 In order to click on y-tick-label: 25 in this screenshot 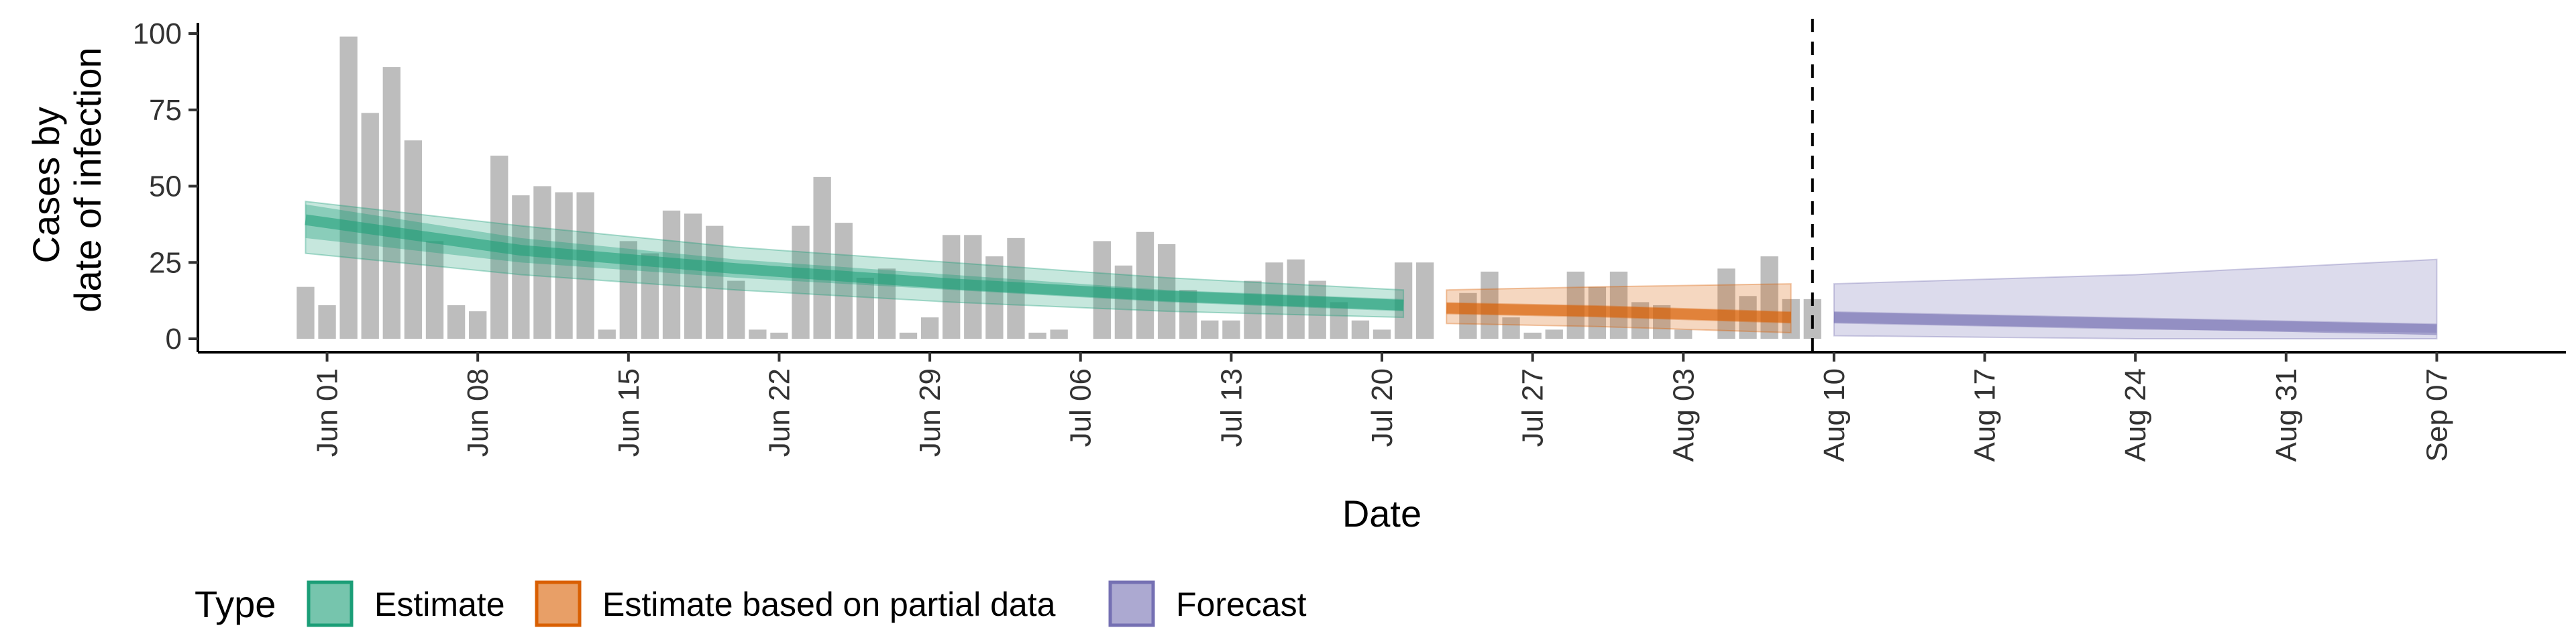, I will do `click(165, 262)`.